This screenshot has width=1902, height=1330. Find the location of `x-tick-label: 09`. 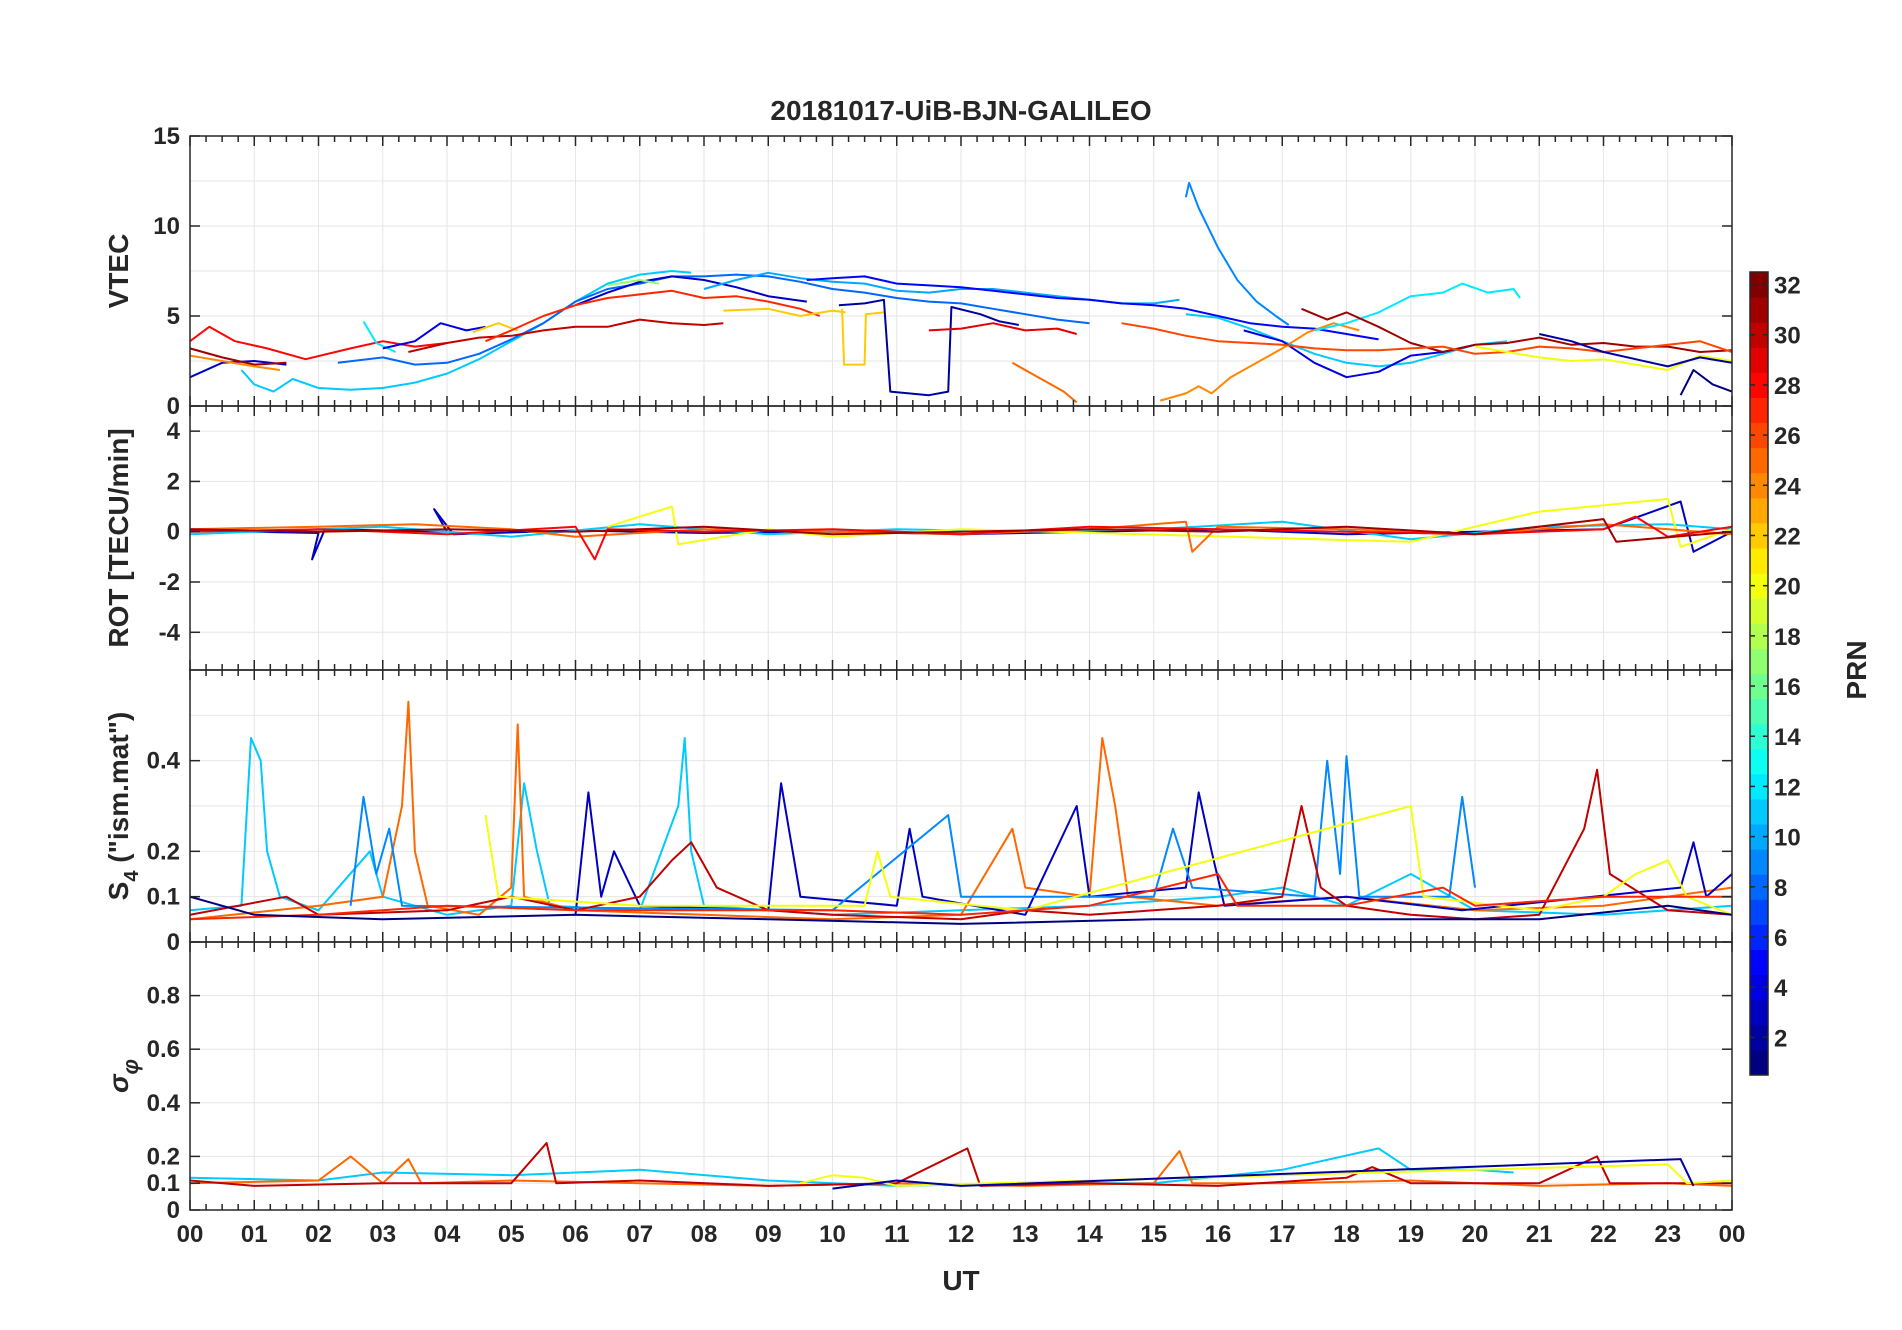

x-tick-label: 09 is located at coordinates (768, 1234).